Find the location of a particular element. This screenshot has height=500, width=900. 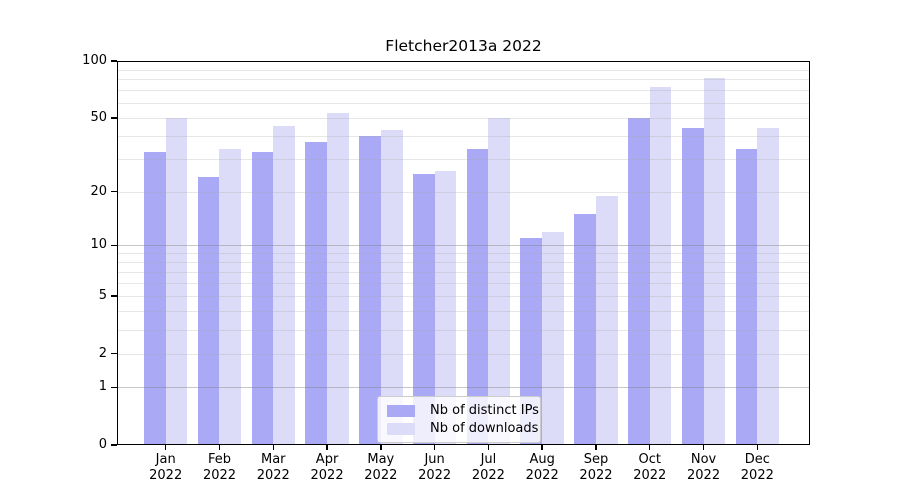

bar-distinct-ips-sep is located at coordinates (585, 329).